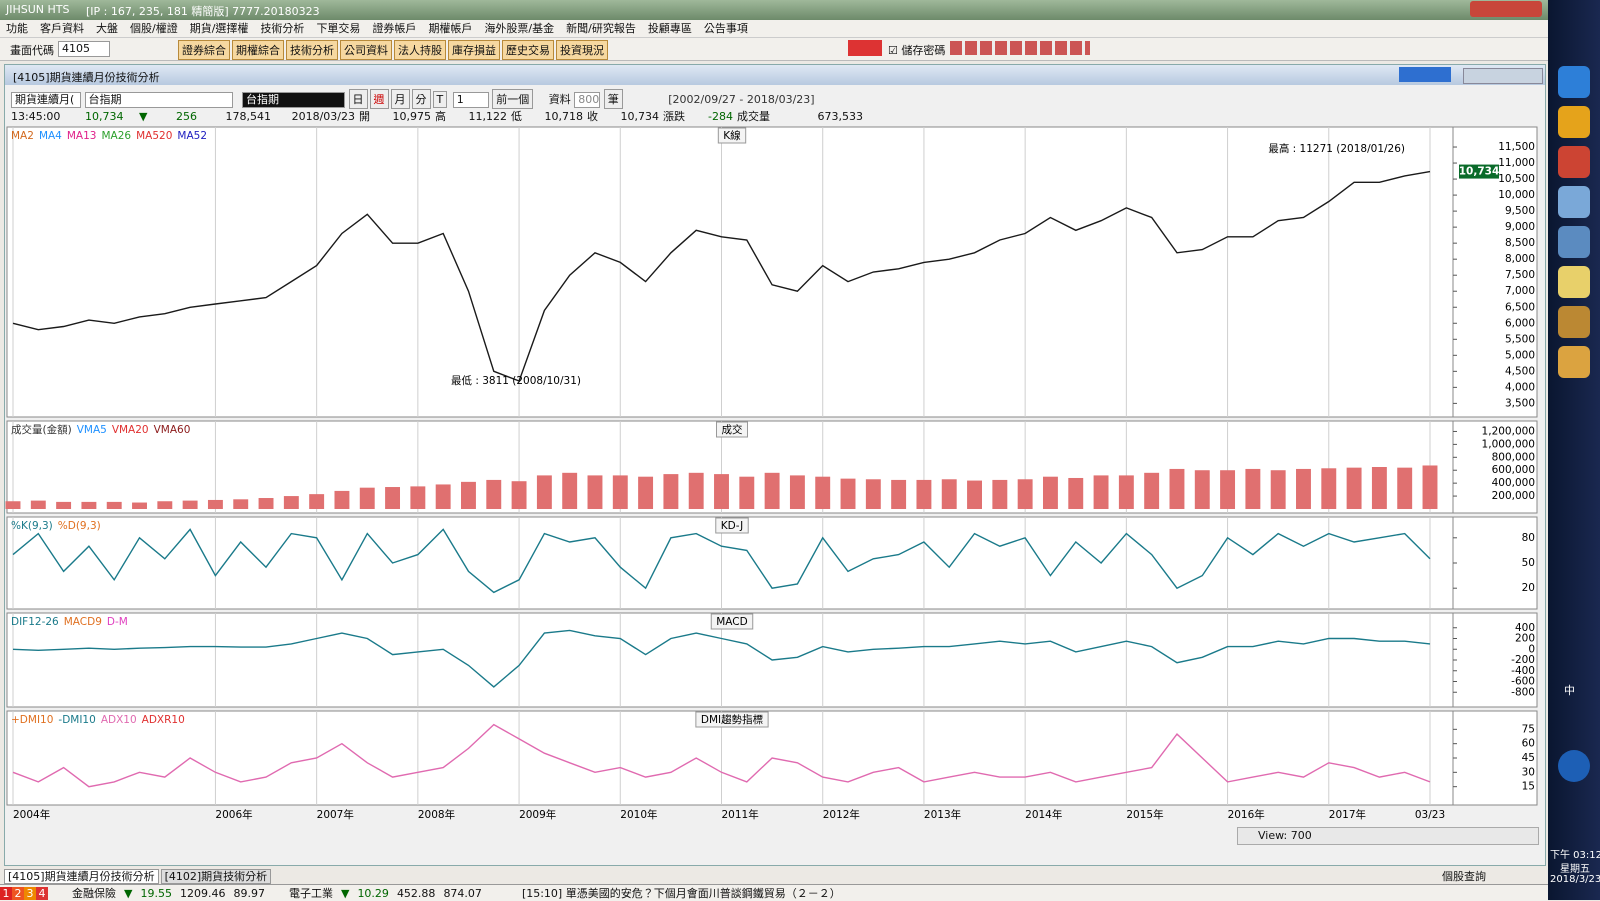 Image resolution: width=1600 pixels, height=901 pixels. Describe the element at coordinates (18, 893) in the screenshot. I see `ticker-page: 2` at that location.